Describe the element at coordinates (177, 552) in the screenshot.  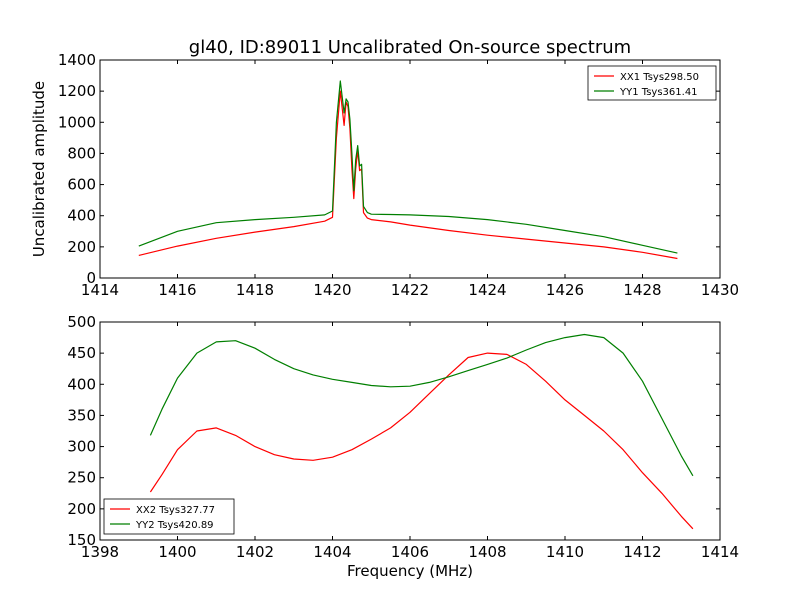
I see `x-tick-label-1-1: 1400` at that location.